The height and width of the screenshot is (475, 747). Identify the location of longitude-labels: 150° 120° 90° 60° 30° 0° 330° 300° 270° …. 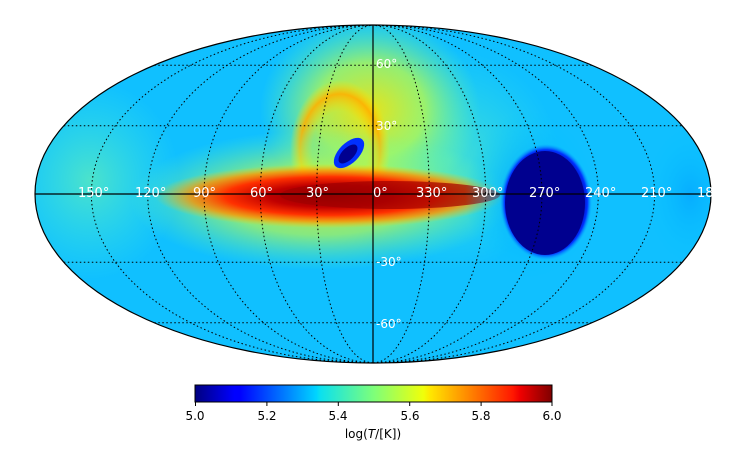
(396, 193).